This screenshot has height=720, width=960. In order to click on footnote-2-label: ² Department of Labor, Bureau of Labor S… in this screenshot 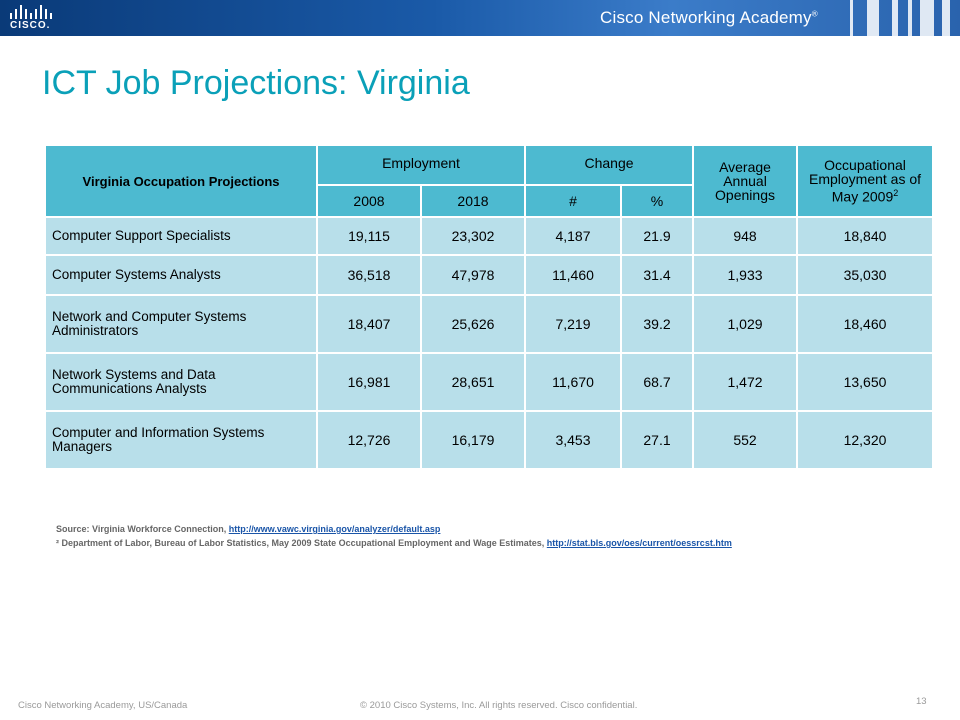, I will do `click(301, 543)`.